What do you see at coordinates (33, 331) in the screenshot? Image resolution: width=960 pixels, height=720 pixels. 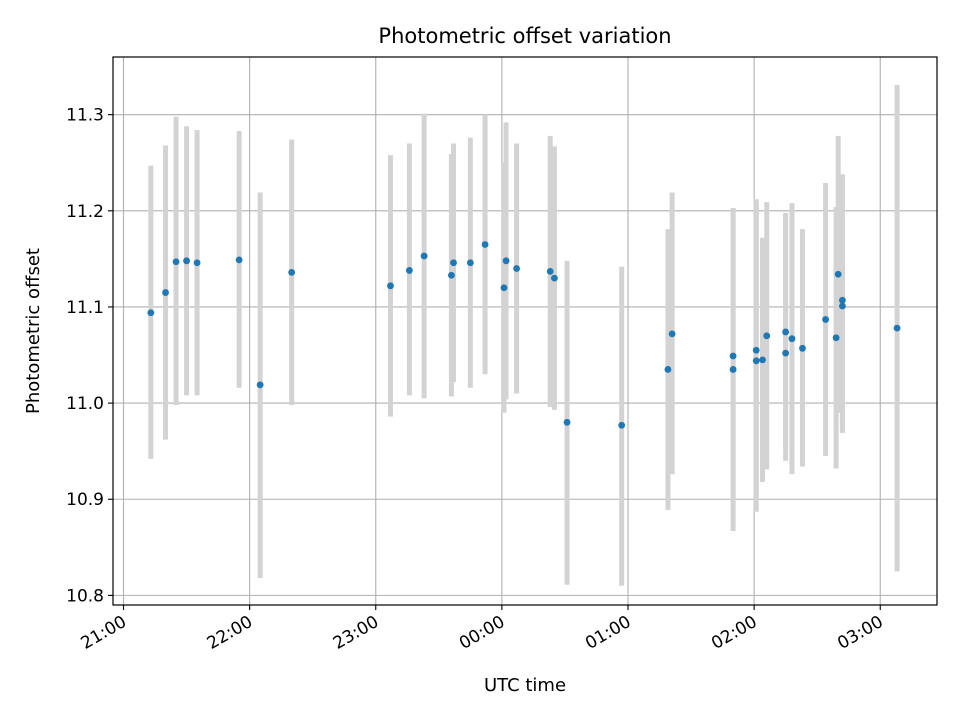 I see `y-axis-label: Photometric offset` at bounding box center [33, 331].